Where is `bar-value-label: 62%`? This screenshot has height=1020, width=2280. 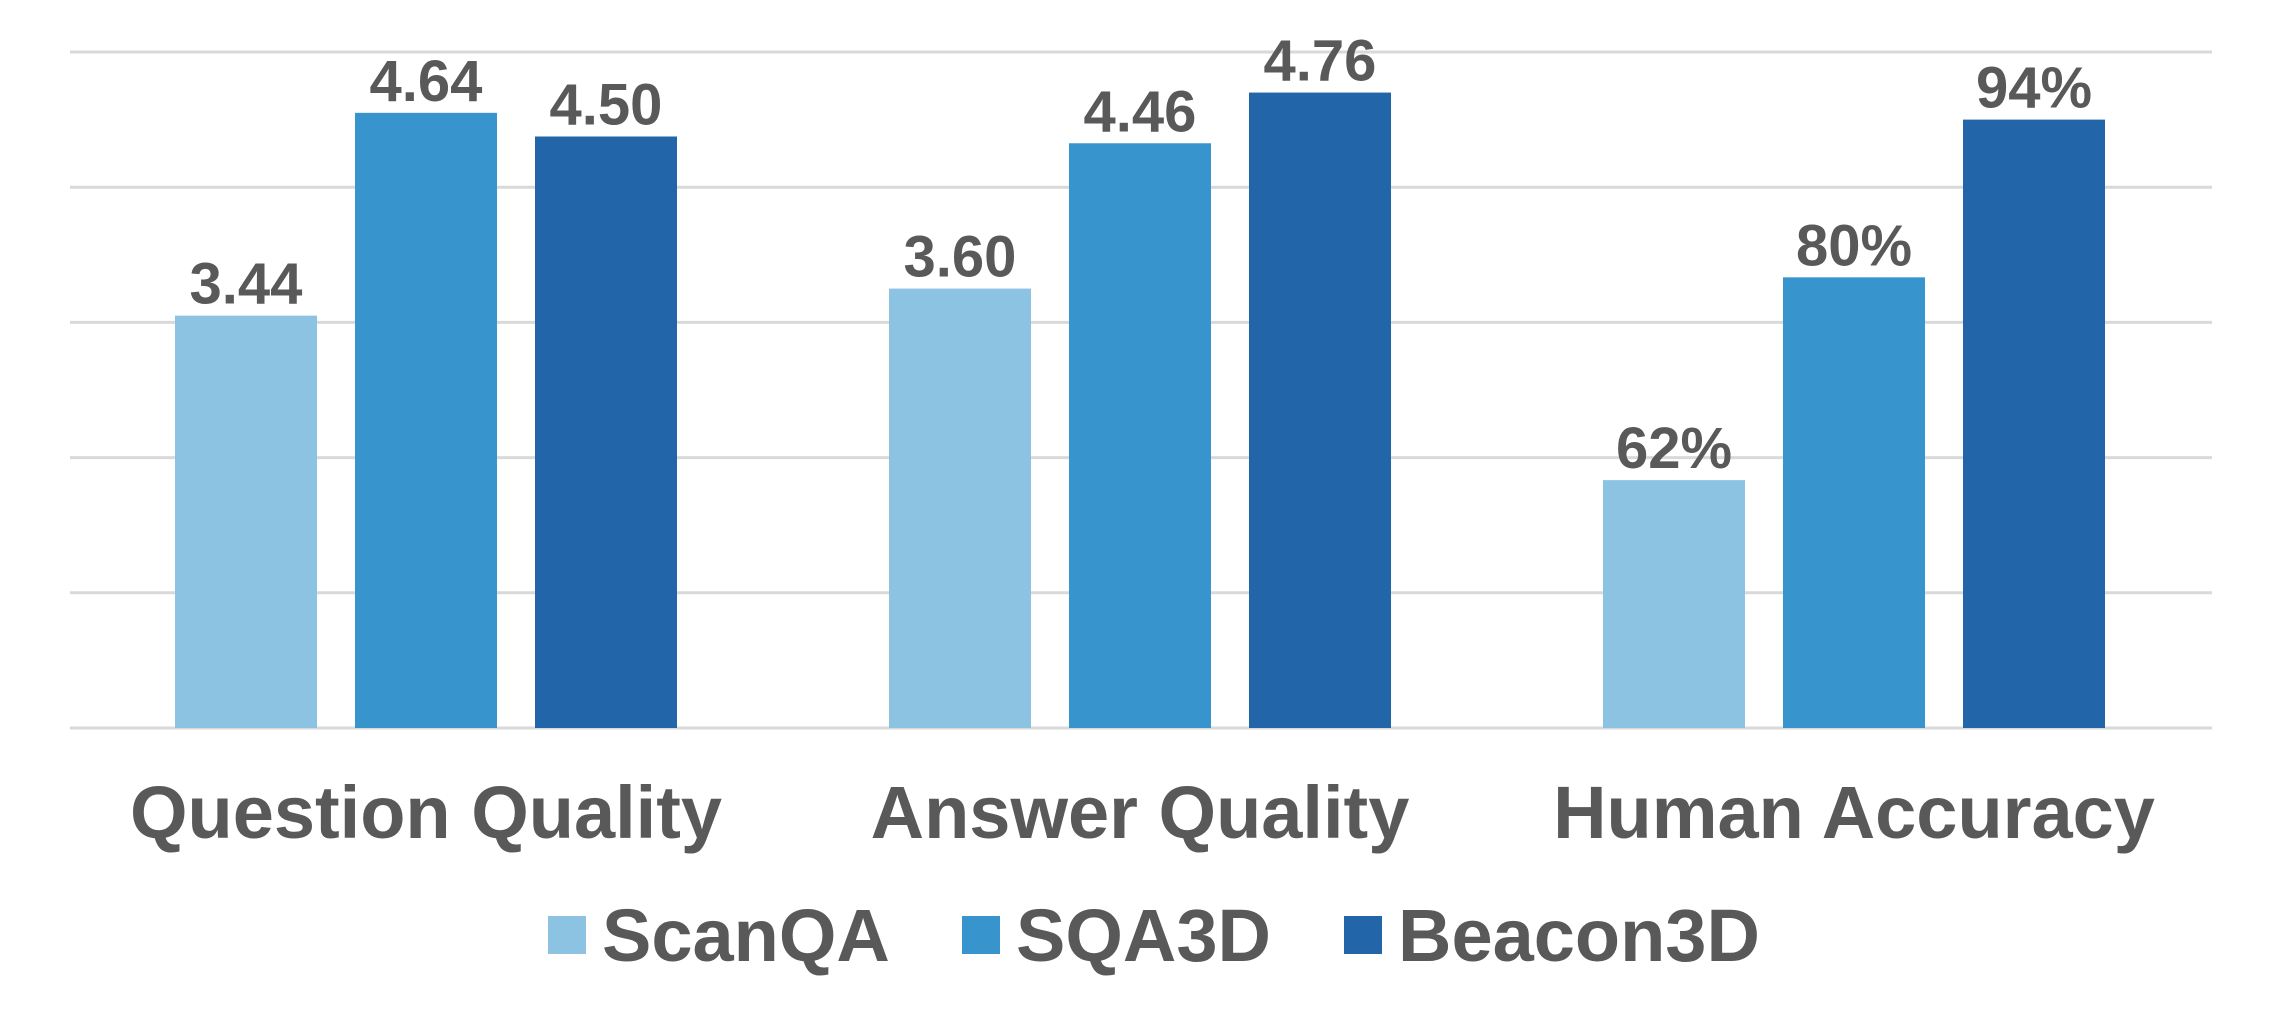
bar-value-label: 62% is located at coordinates (1674, 448).